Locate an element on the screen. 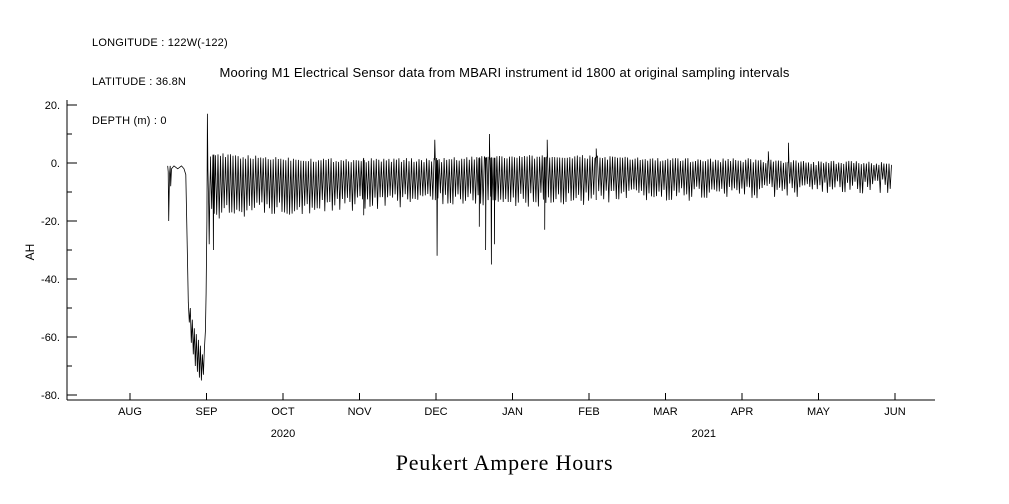  month-label: APR is located at coordinates (742, 412).